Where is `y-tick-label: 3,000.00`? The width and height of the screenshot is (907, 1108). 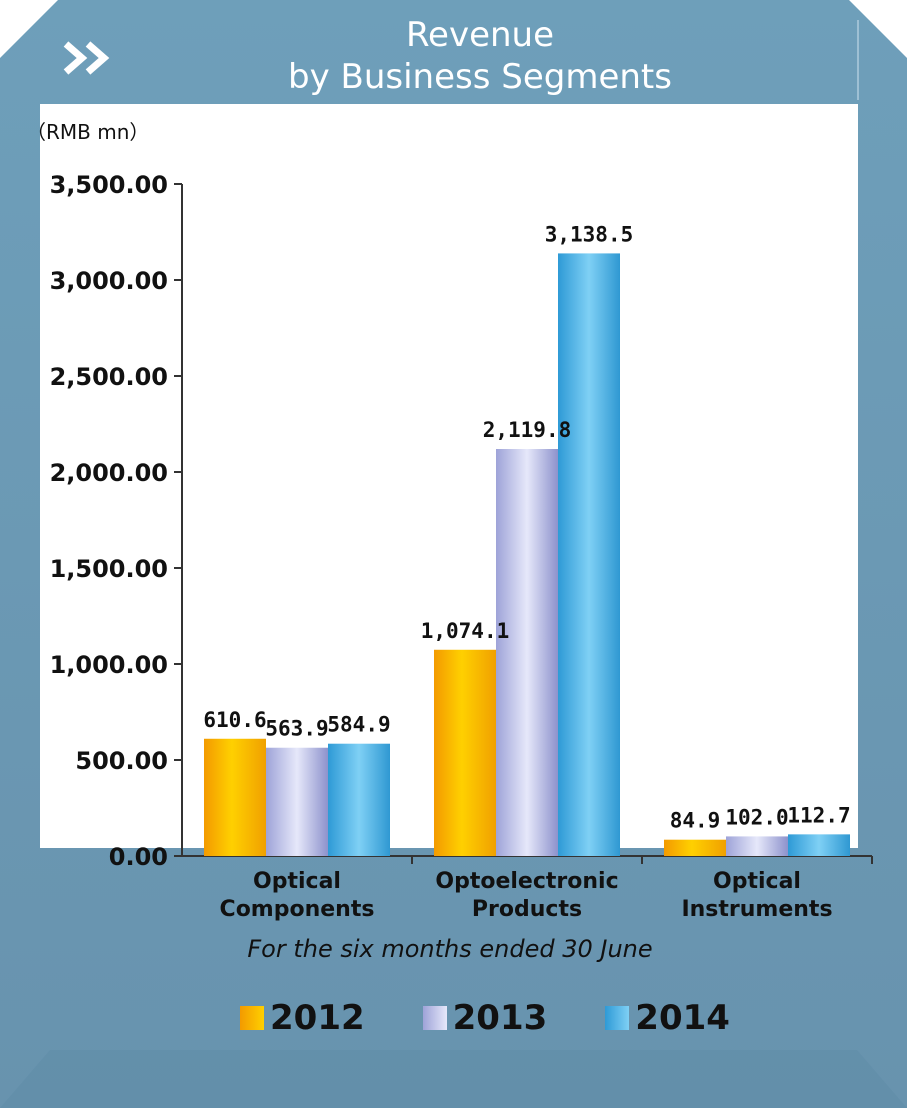
y-tick-label: 3,000.00 is located at coordinates (109, 281).